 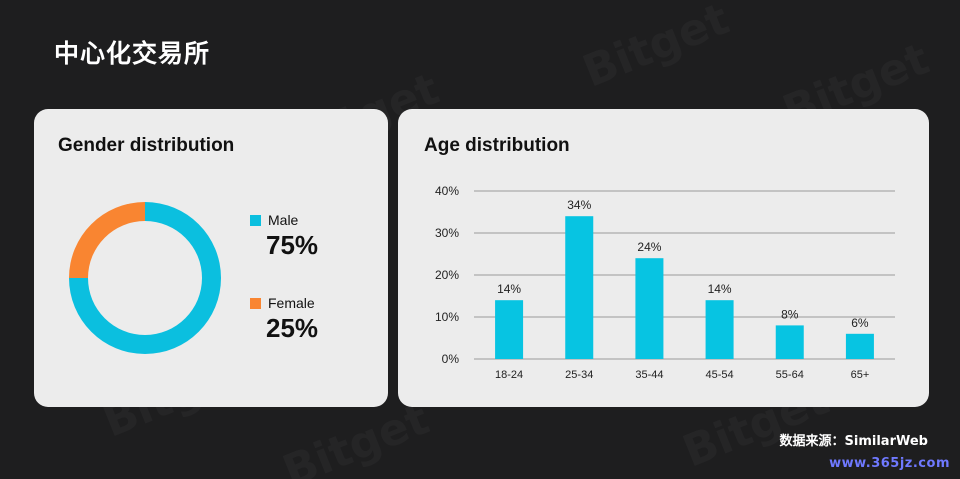 What do you see at coordinates (447, 233) in the screenshot?
I see `y-tick-label: 30%` at bounding box center [447, 233].